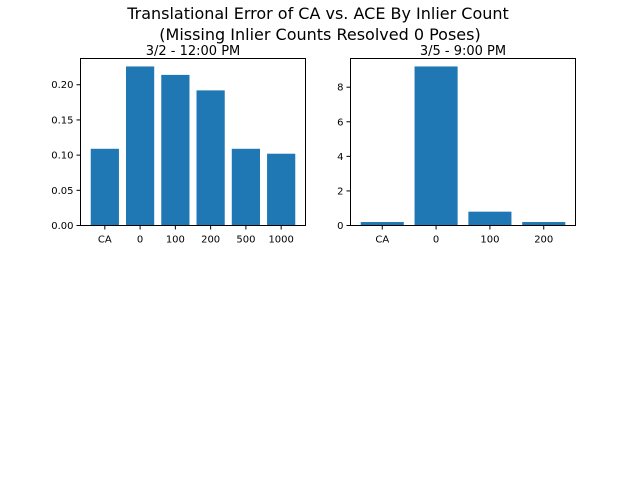 The height and width of the screenshot is (480, 640). What do you see at coordinates (382, 240) in the screenshot?
I see `right-chart-x-tick-label: CA` at bounding box center [382, 240].